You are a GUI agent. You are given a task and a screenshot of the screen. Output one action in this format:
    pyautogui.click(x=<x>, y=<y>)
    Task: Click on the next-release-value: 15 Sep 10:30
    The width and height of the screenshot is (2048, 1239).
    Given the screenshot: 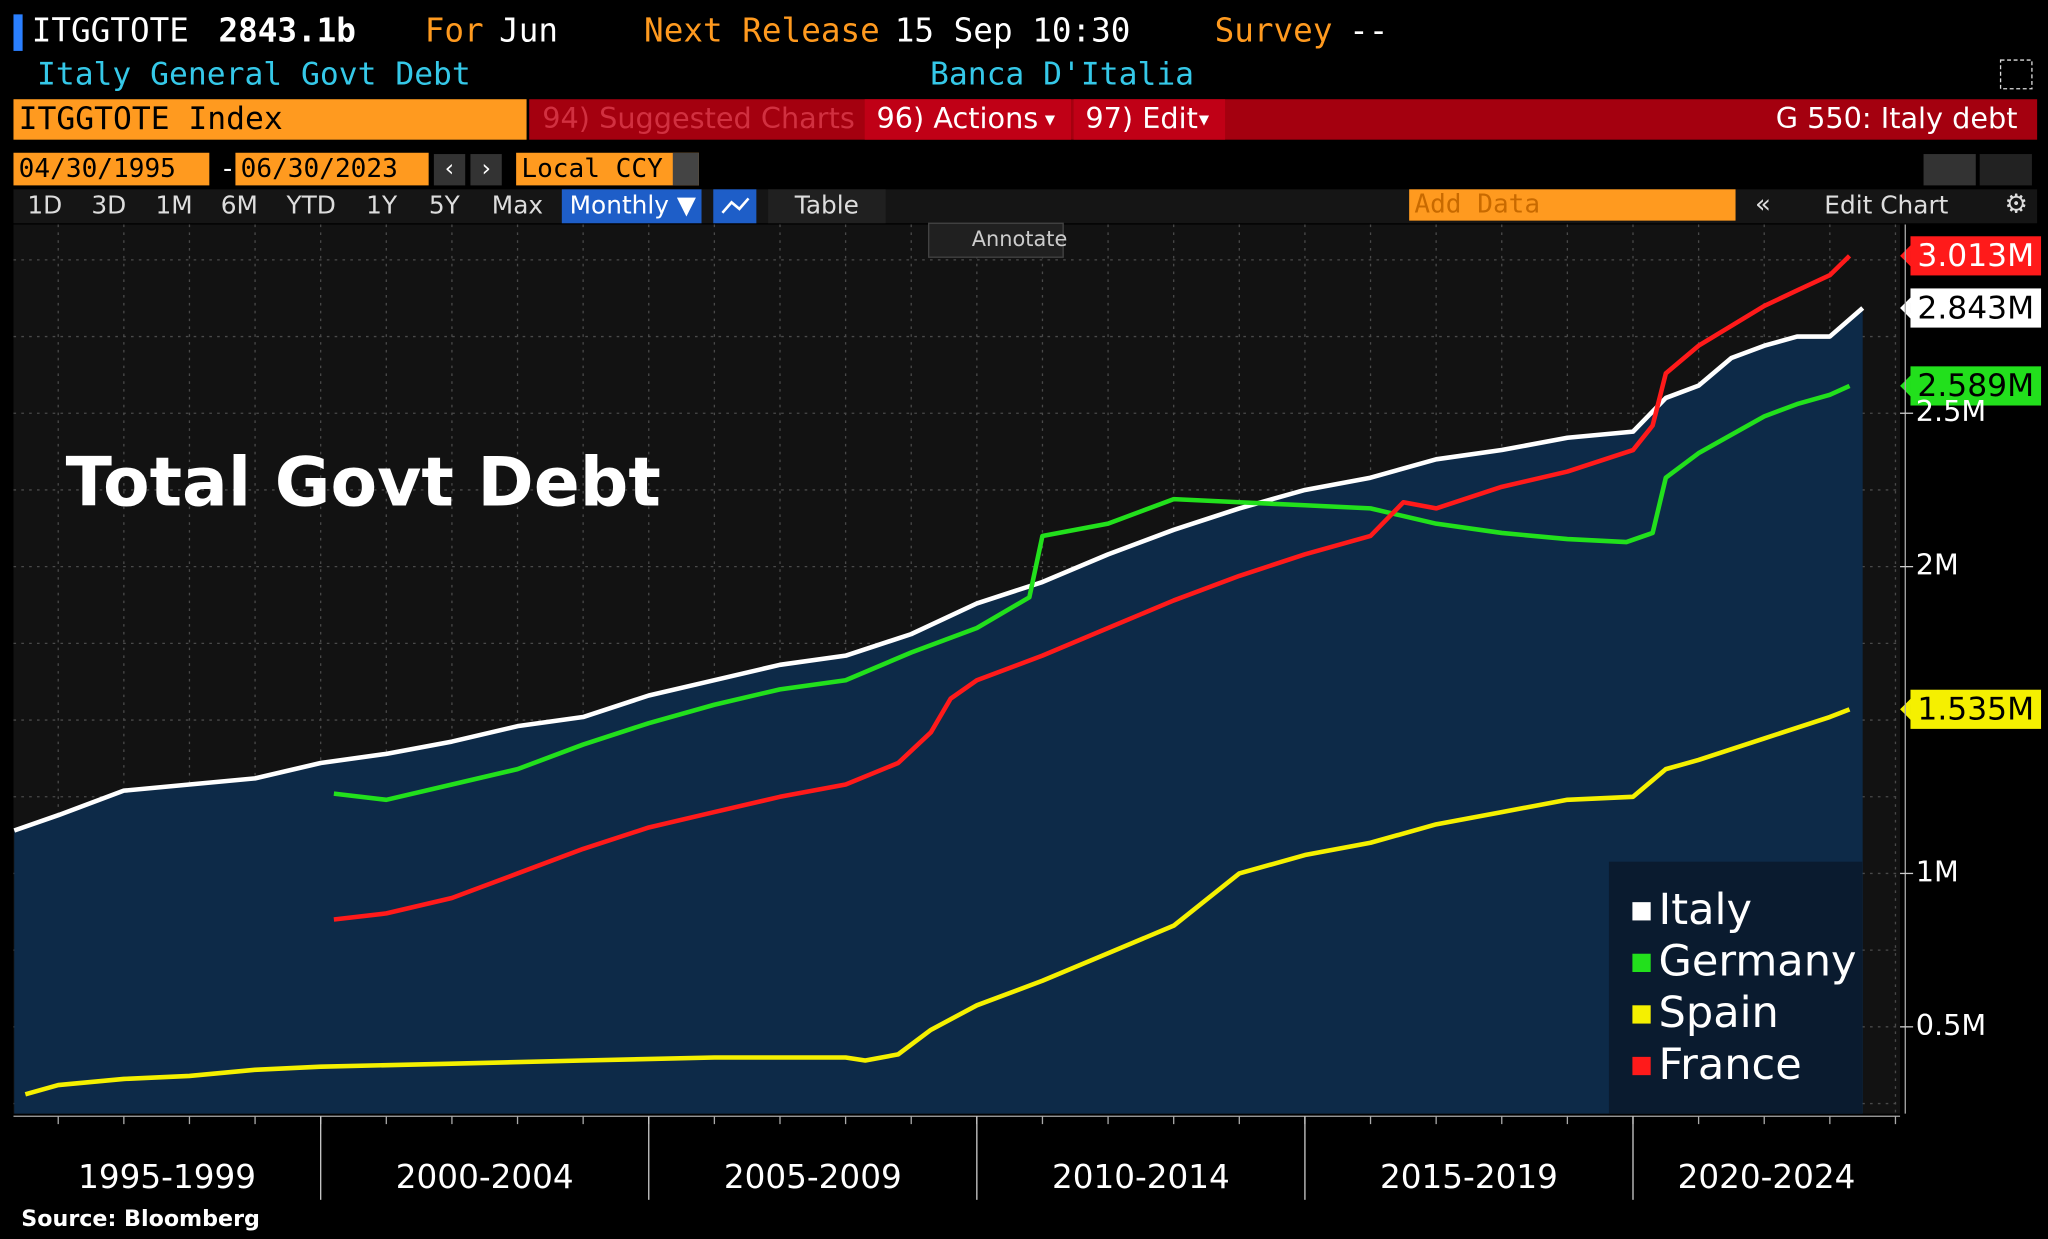 What is the action you would take?
    pyautogui.click(x=1013, y=31)
    